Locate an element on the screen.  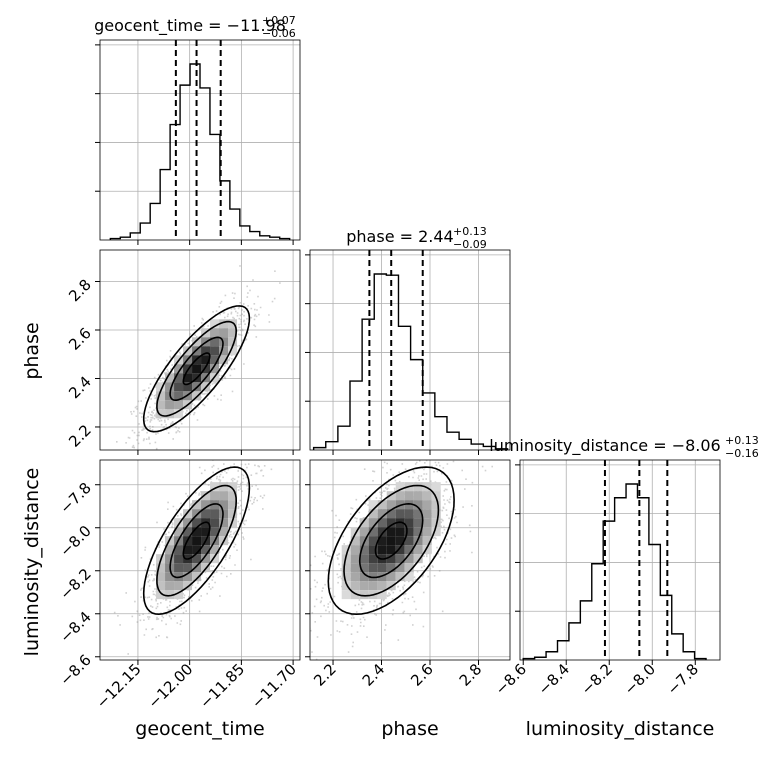
histogram-step-luminosity_distance is located at coordinates (614, 571).